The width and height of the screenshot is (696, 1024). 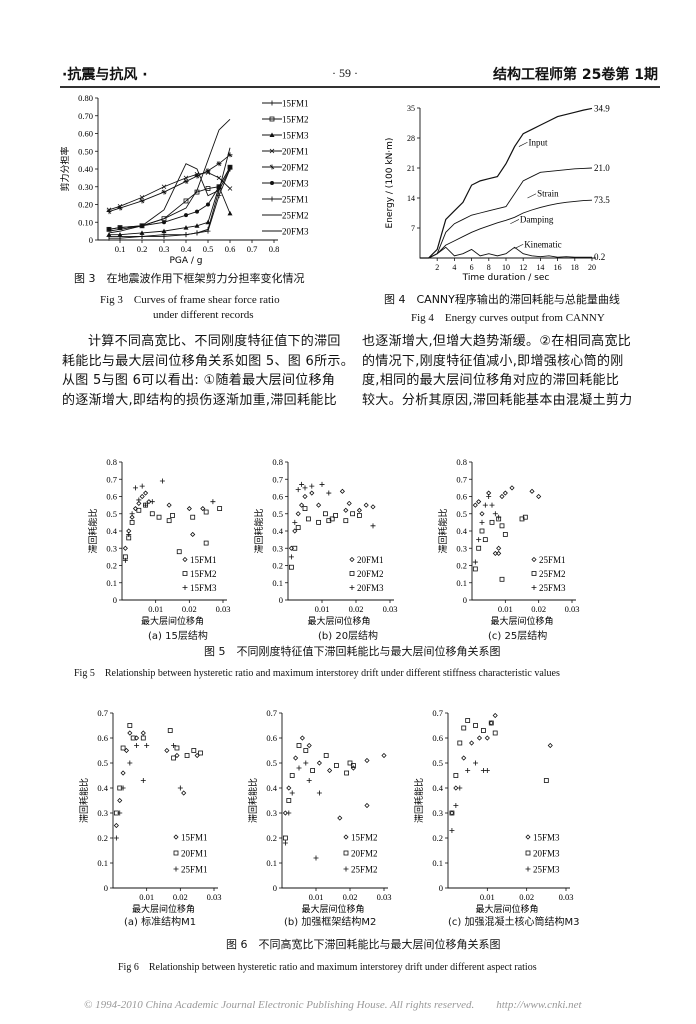 What do you see at coordinates (111, 531) in the screenshot?
I see `fig5a-ytick-label: 0.4` at bounding box center [111, 531].